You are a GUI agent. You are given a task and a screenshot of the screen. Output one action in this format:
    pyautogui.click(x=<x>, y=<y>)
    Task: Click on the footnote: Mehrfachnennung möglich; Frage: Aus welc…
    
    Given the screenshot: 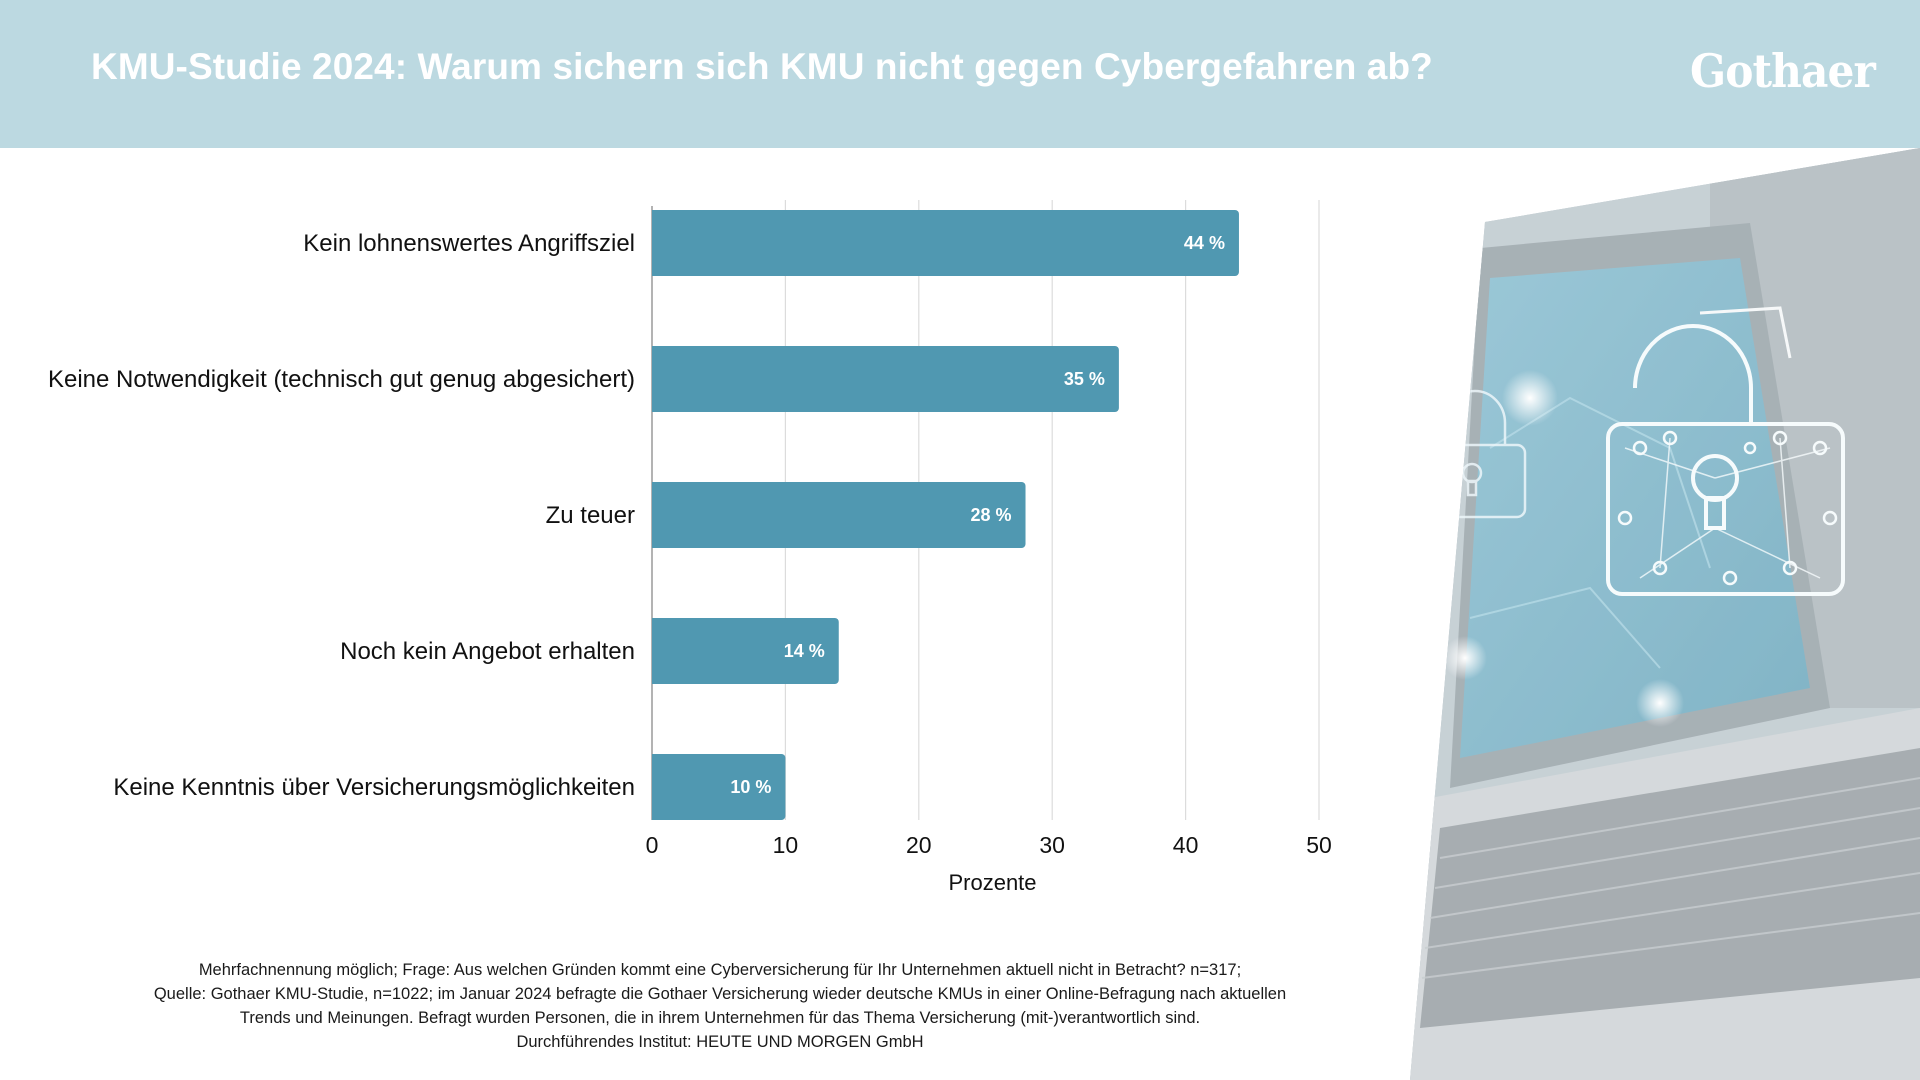 What is the action you would take?
    pyautogui.click(x=720, y=1006)
    